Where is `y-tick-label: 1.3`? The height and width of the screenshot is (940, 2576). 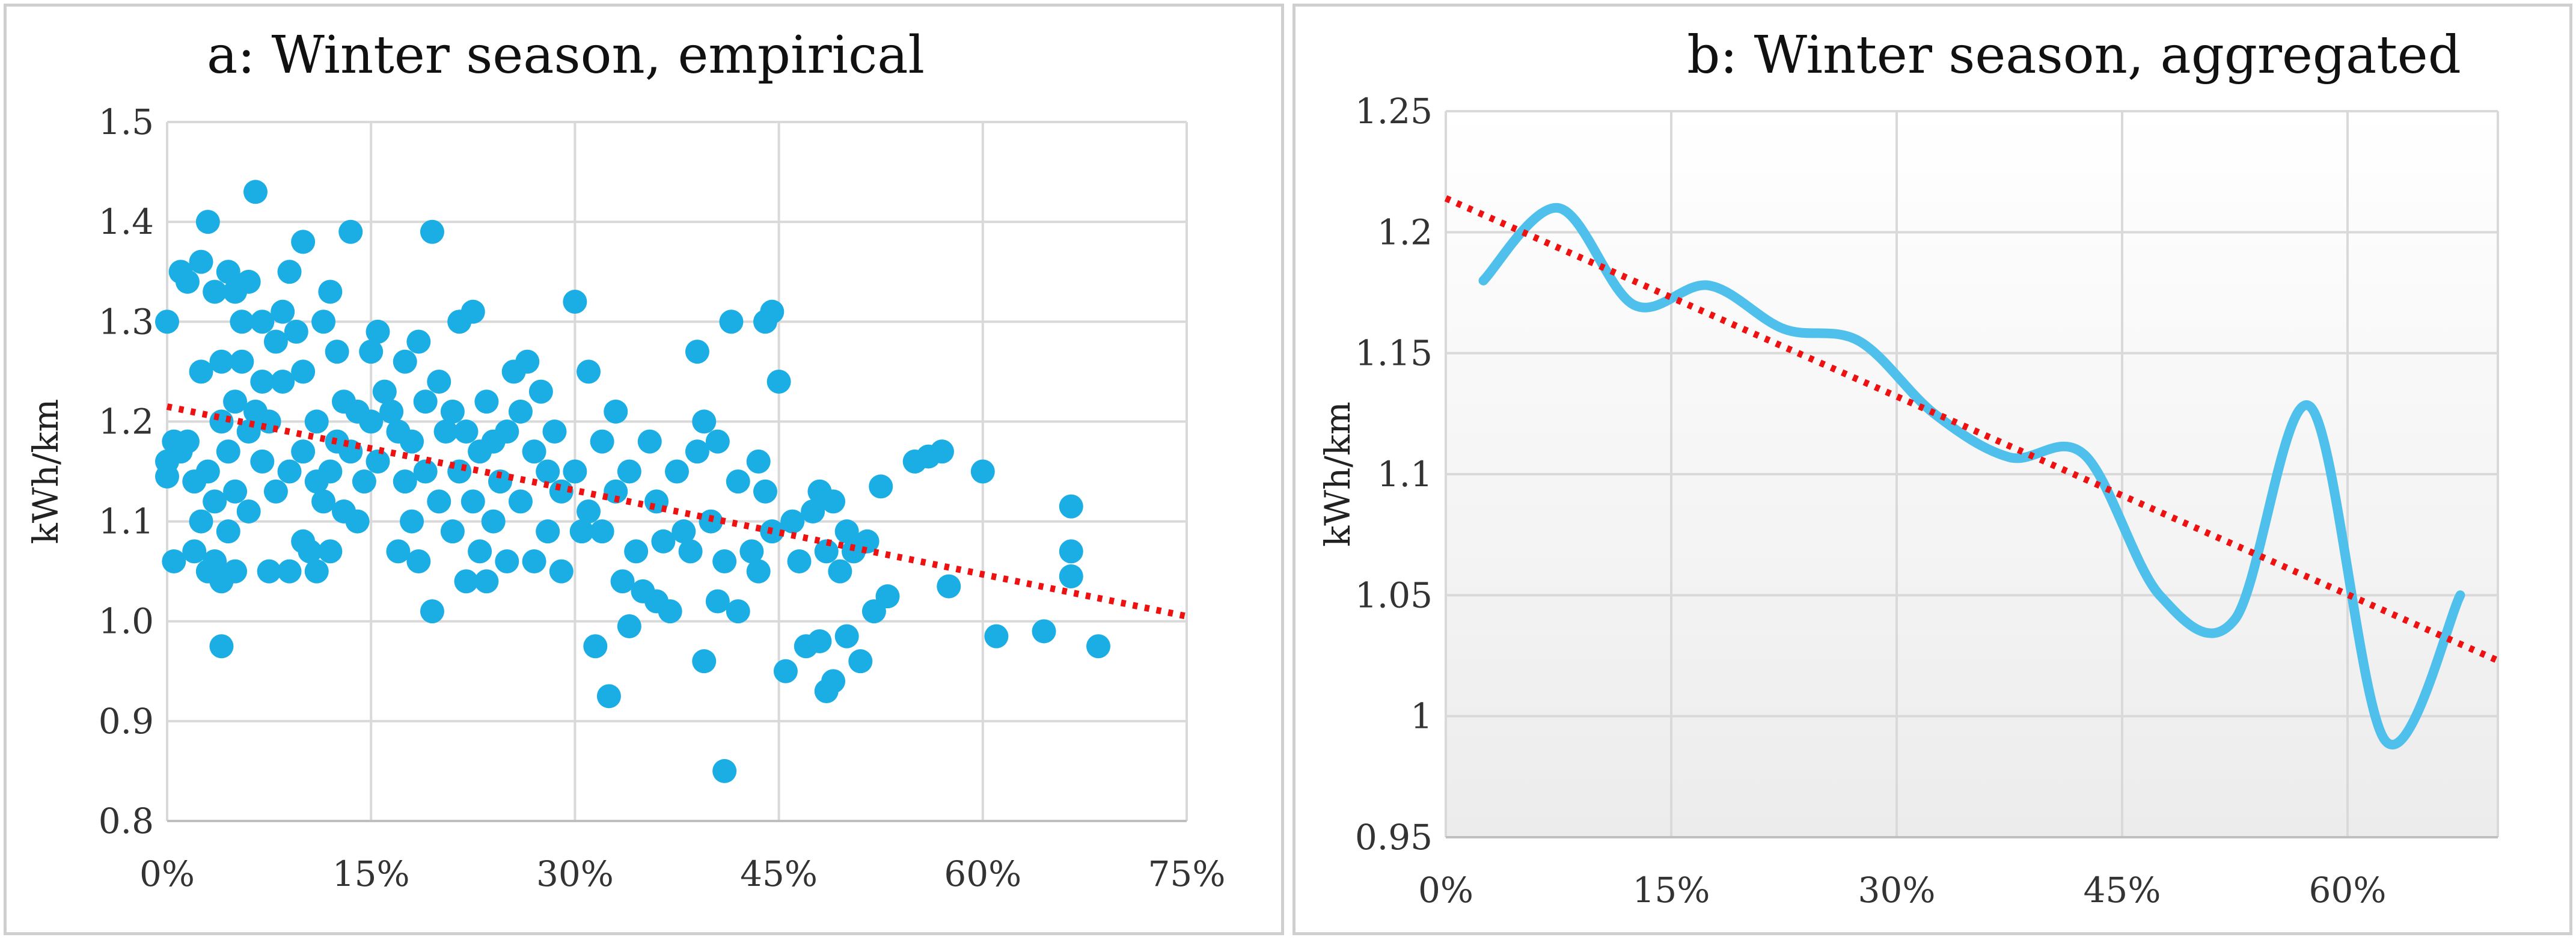 y-tick-label: 1.3 is located at coordinates (126, 322).